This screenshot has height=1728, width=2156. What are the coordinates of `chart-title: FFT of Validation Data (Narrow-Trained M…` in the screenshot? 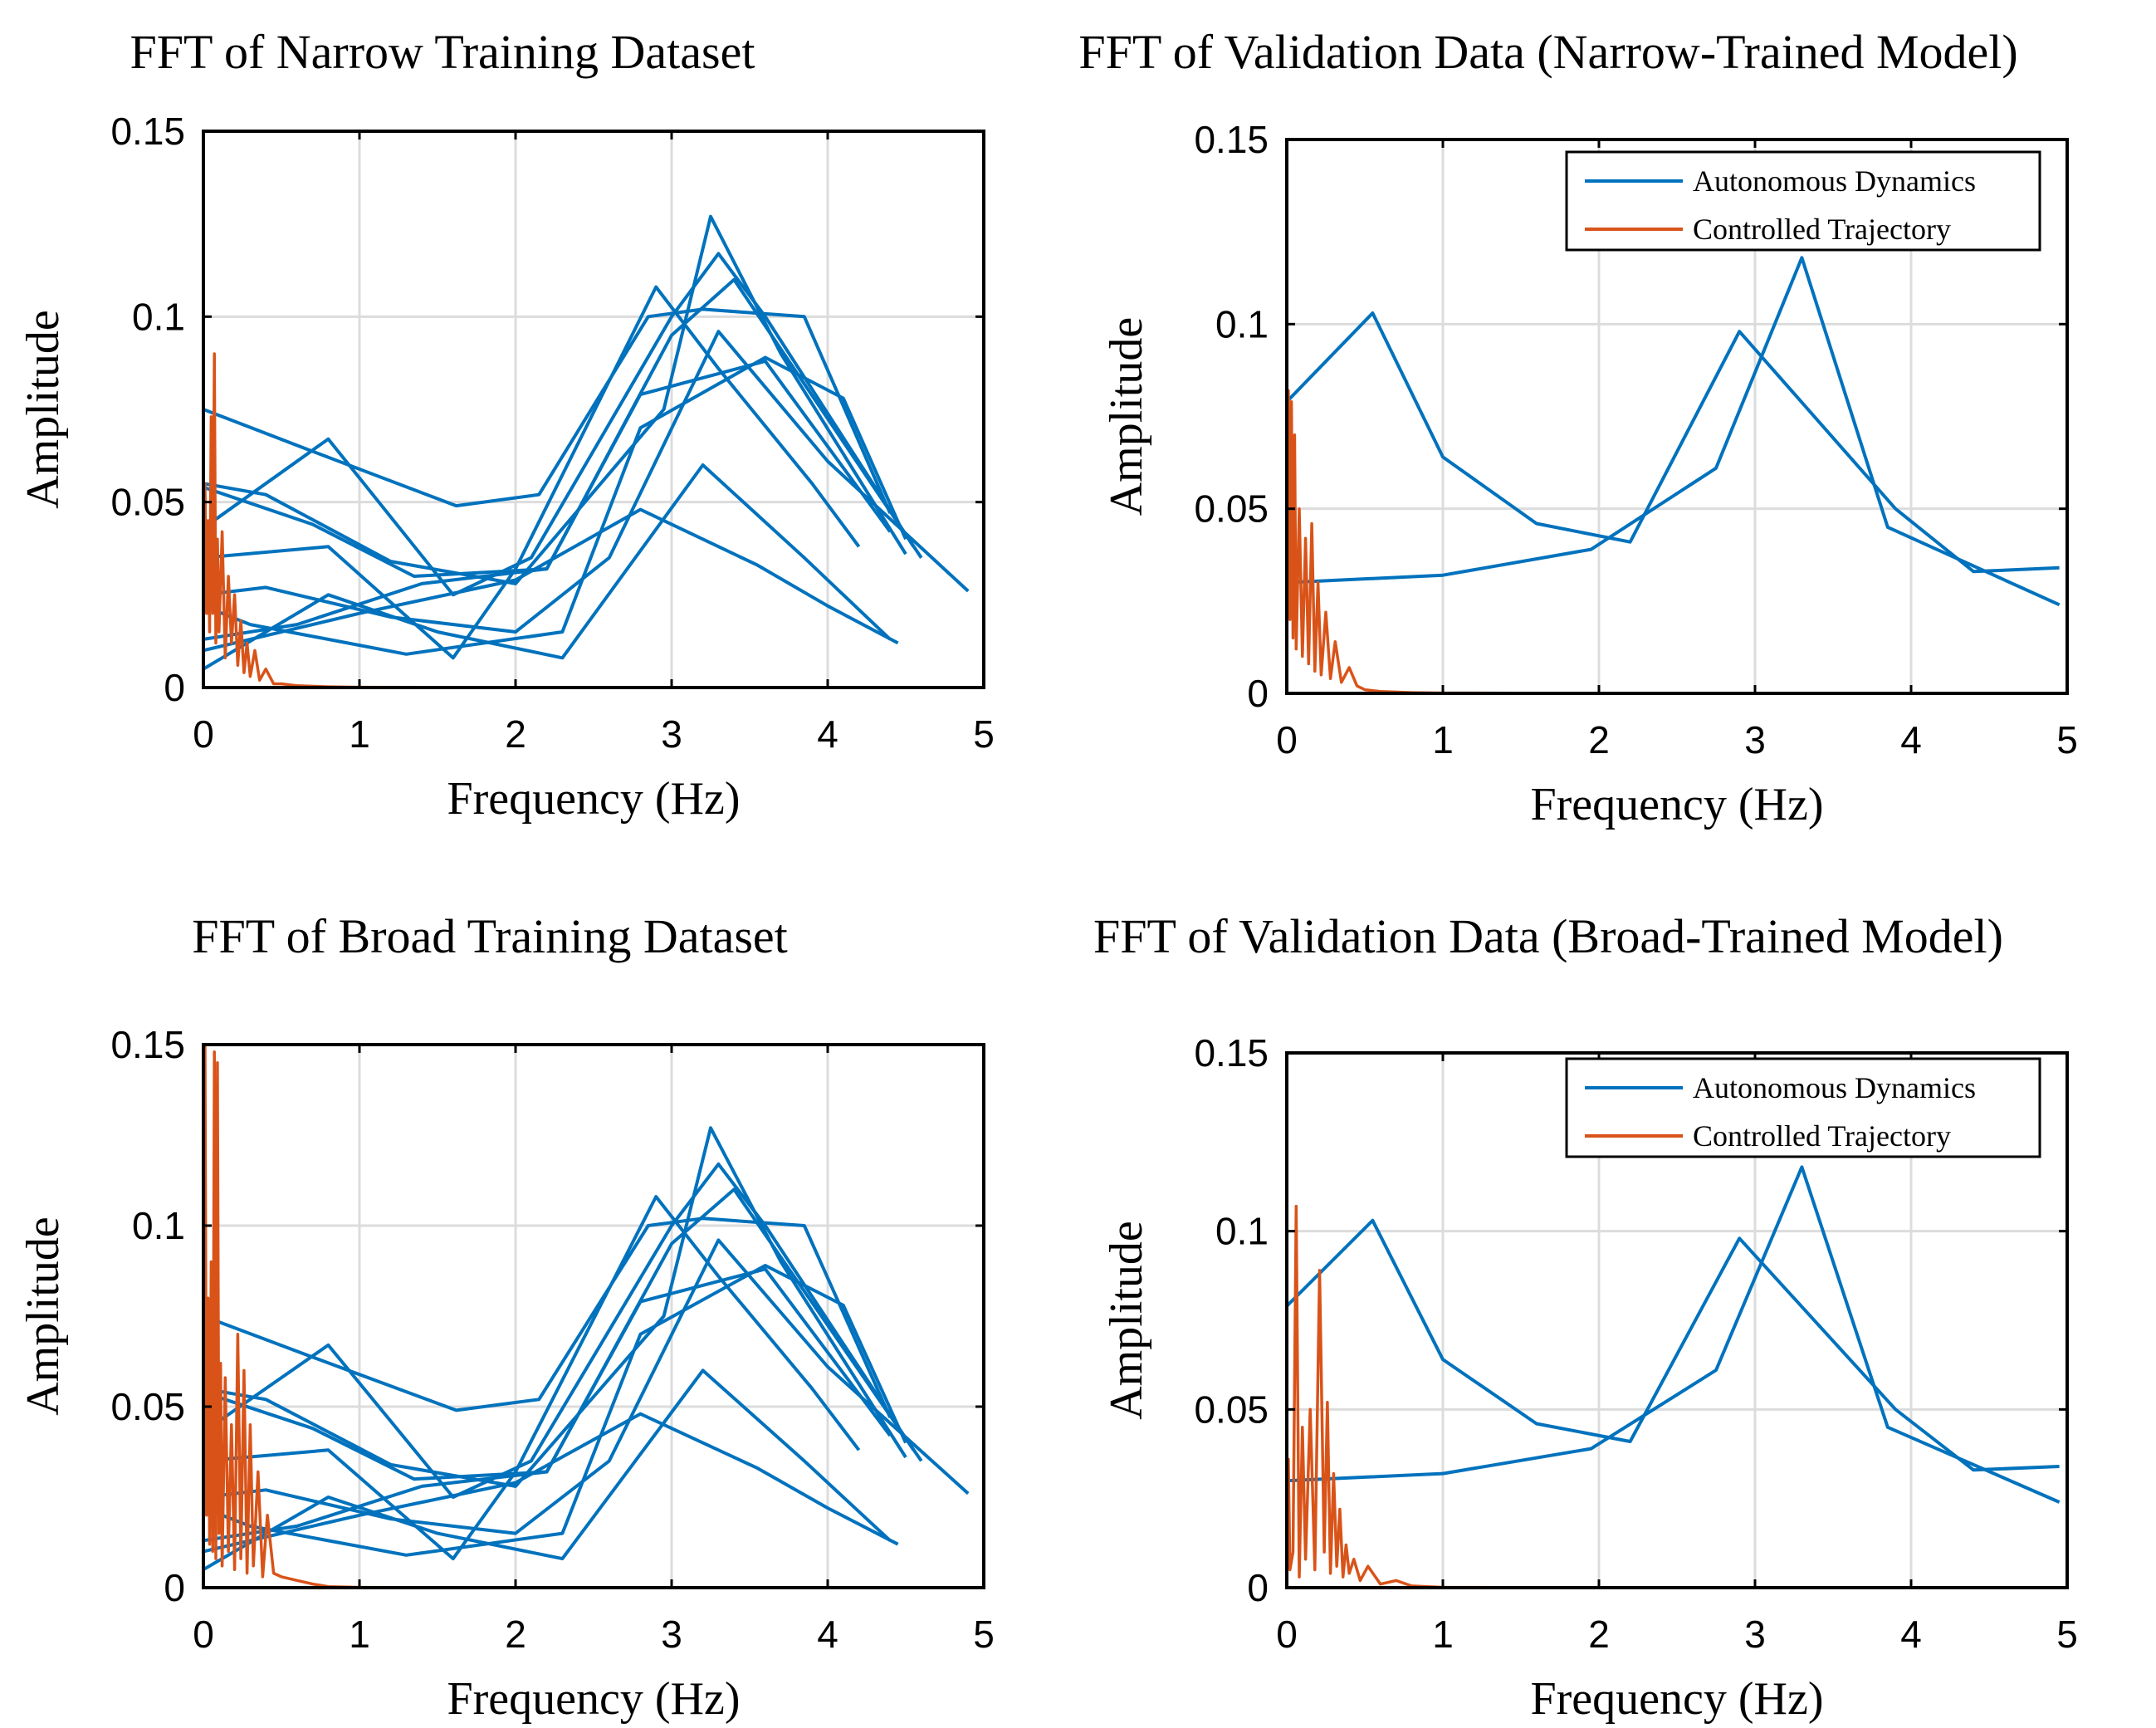 It's located at (1548, 52).